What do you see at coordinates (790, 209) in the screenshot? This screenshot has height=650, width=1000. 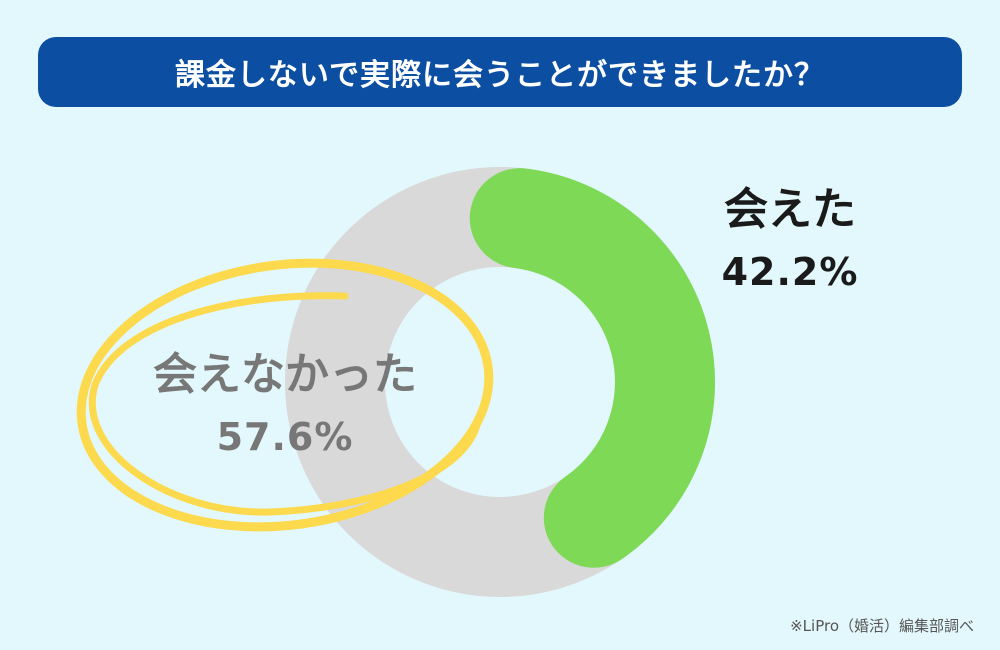 I see `category-label-met: 会えた` at bounding box center [790, 209].